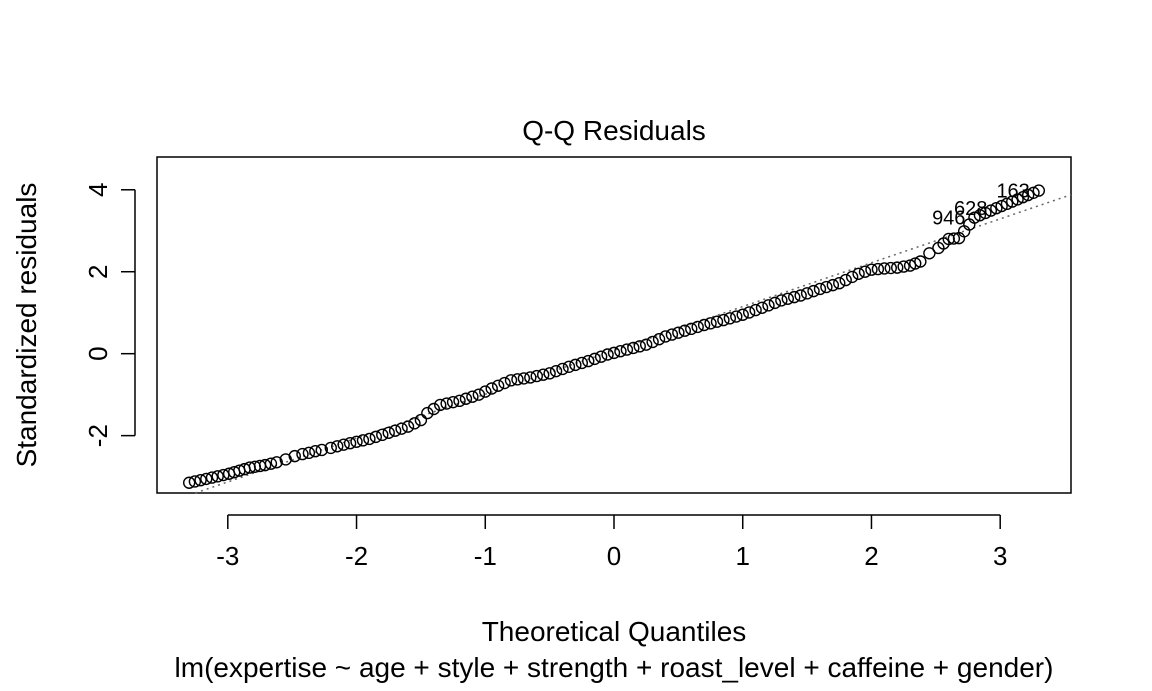 Image resolution: width=1152 pixels, height=691 pixels. What do you see at coordinates (98, 190) in the screenshot?
I see `y-tick-label: 4` at bounding box center [98, 190].